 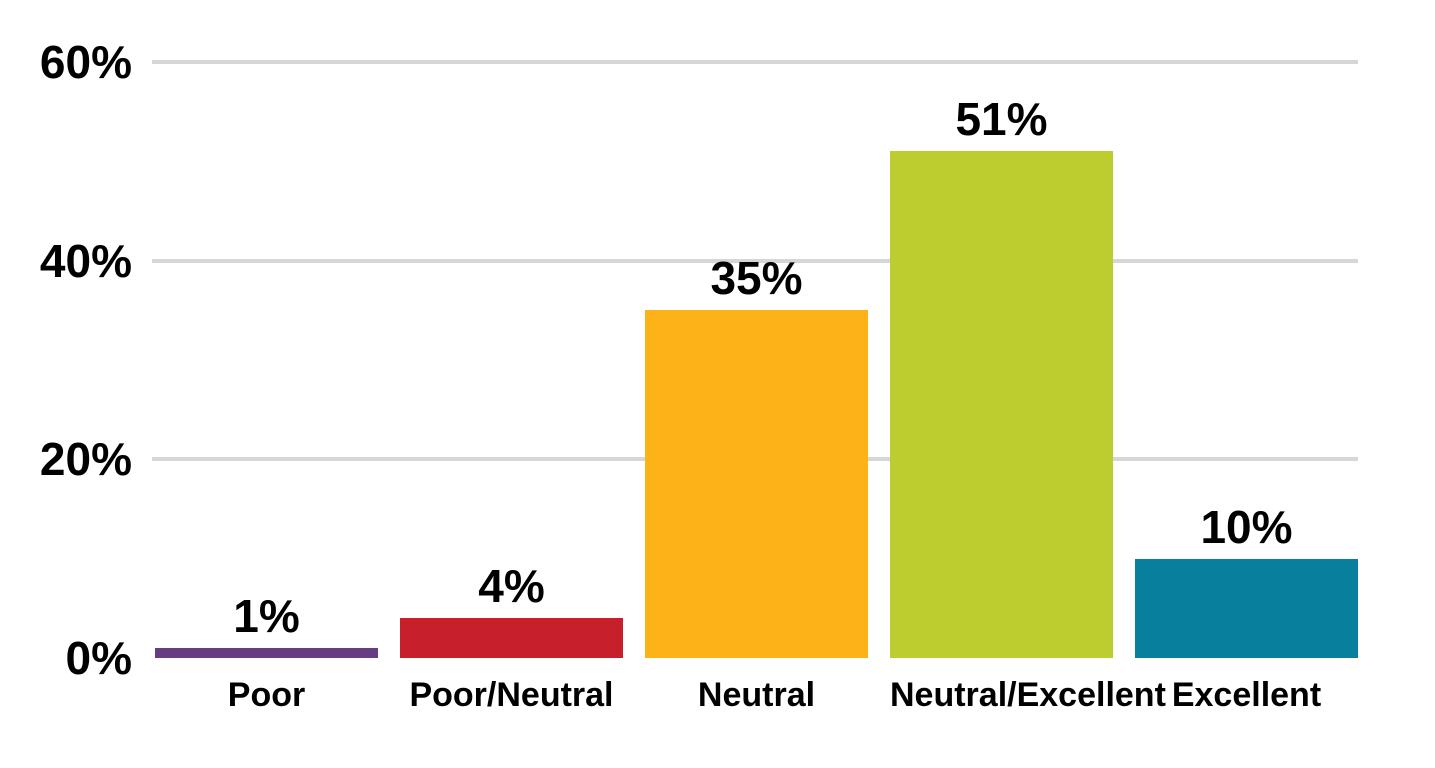 I want to click on y-tick-label: 60%, so click(x=85, y=62).